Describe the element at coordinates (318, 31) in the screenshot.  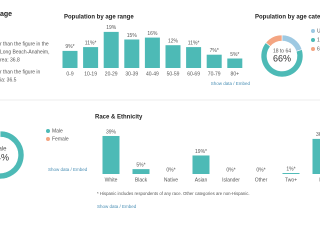
I see `legend-label: U` at that location.